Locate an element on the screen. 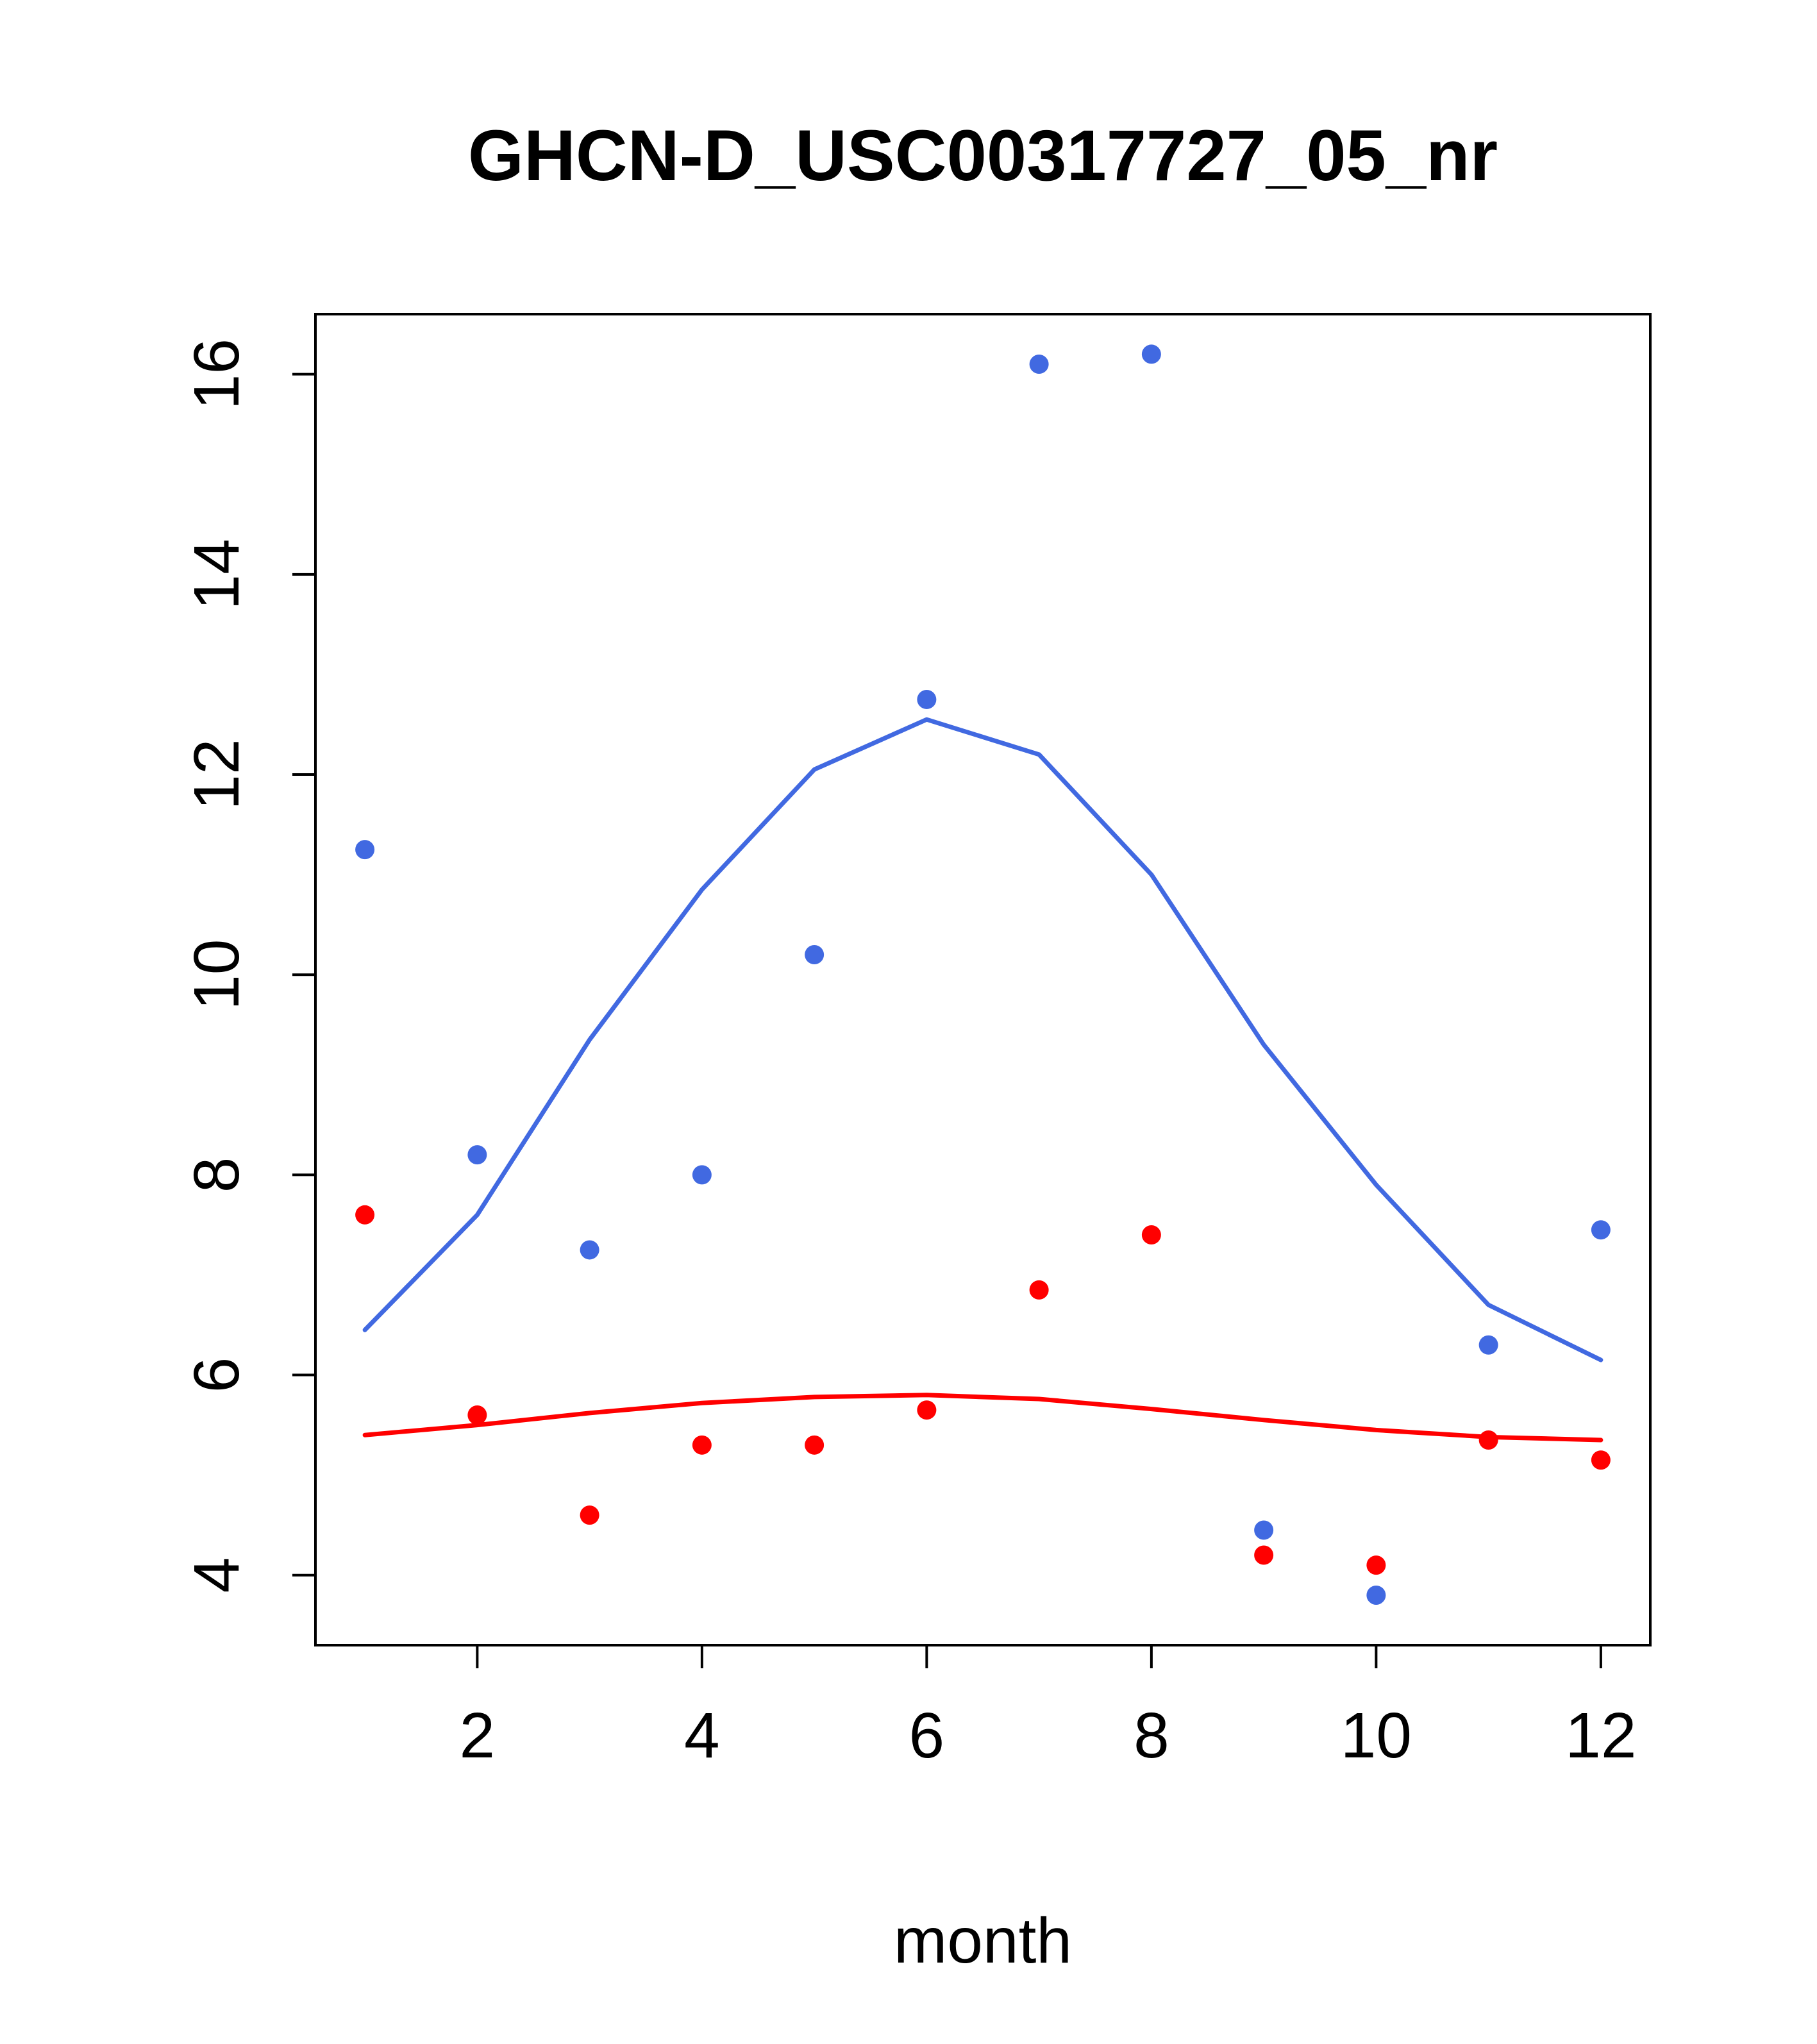 This screenshot has height=2044, width=1817. x-axis-label: month is located at coordinates (983, 1941).